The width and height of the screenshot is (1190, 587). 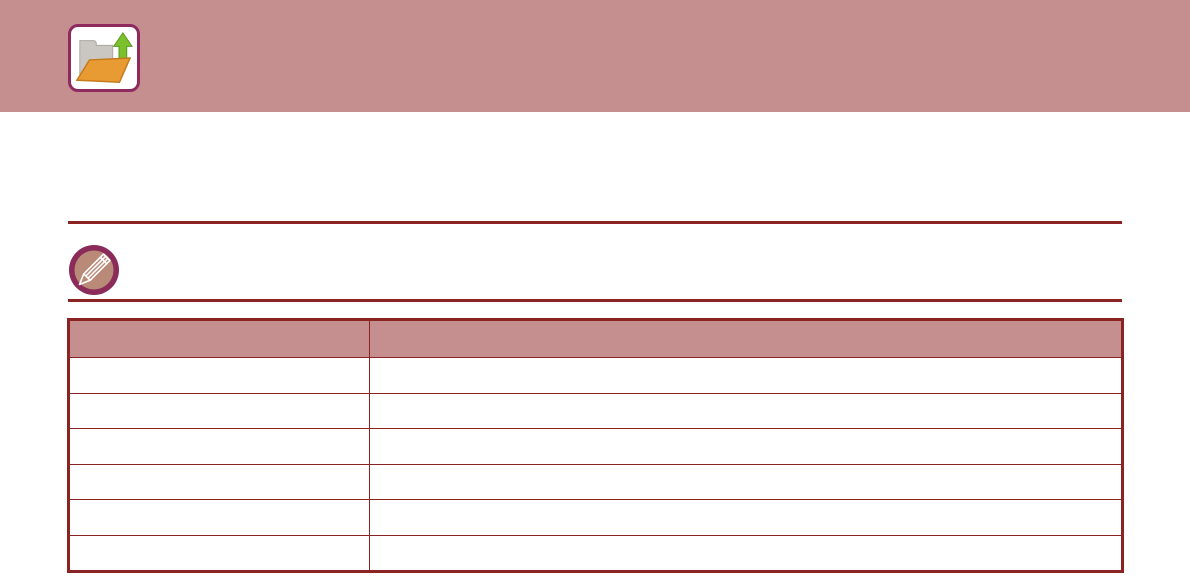 What do you see at coordinates (595, 222) in the screenshot?
I see `divider-rule-top` at bounding box center [595, 222].